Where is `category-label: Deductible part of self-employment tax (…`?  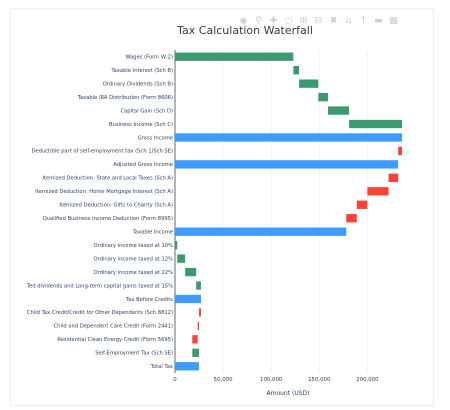 category-label: Deductible part of self-employment tax (… is located at coordinates (102, 152).